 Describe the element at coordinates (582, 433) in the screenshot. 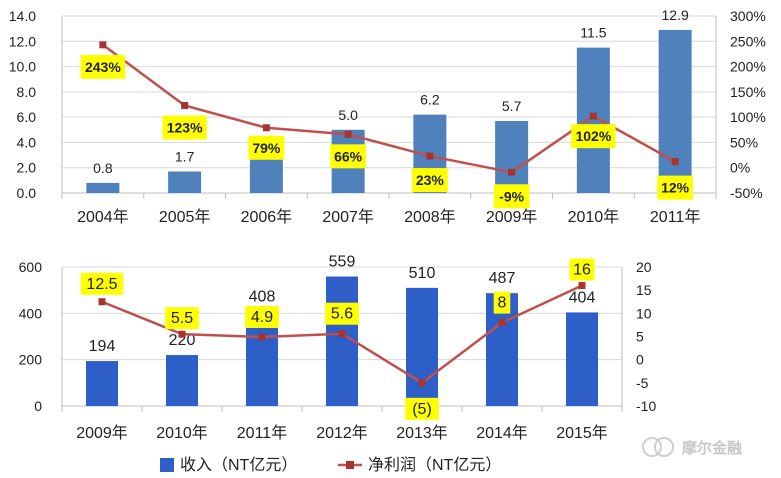

I see `x-tick-label: 2015年` at that location.